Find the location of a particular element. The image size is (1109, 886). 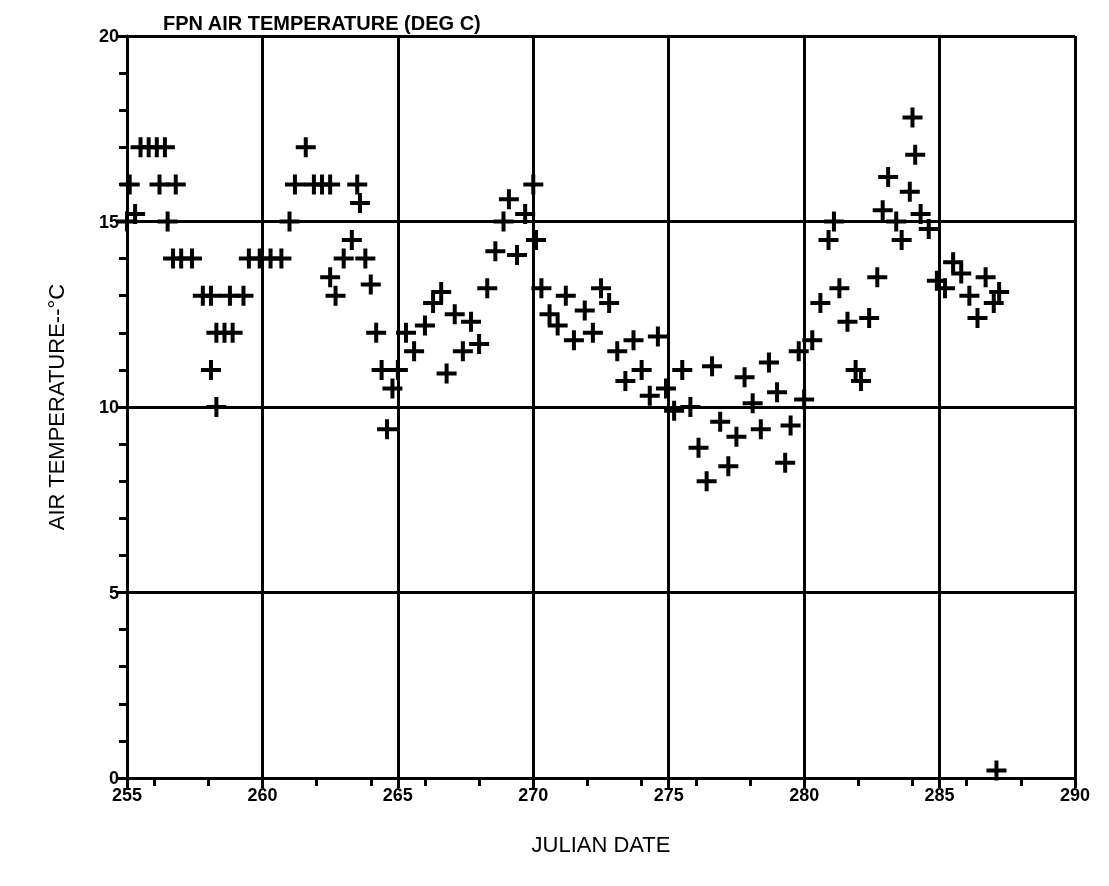

x-tick-label: 290 is located at coordinates (1075, 795).